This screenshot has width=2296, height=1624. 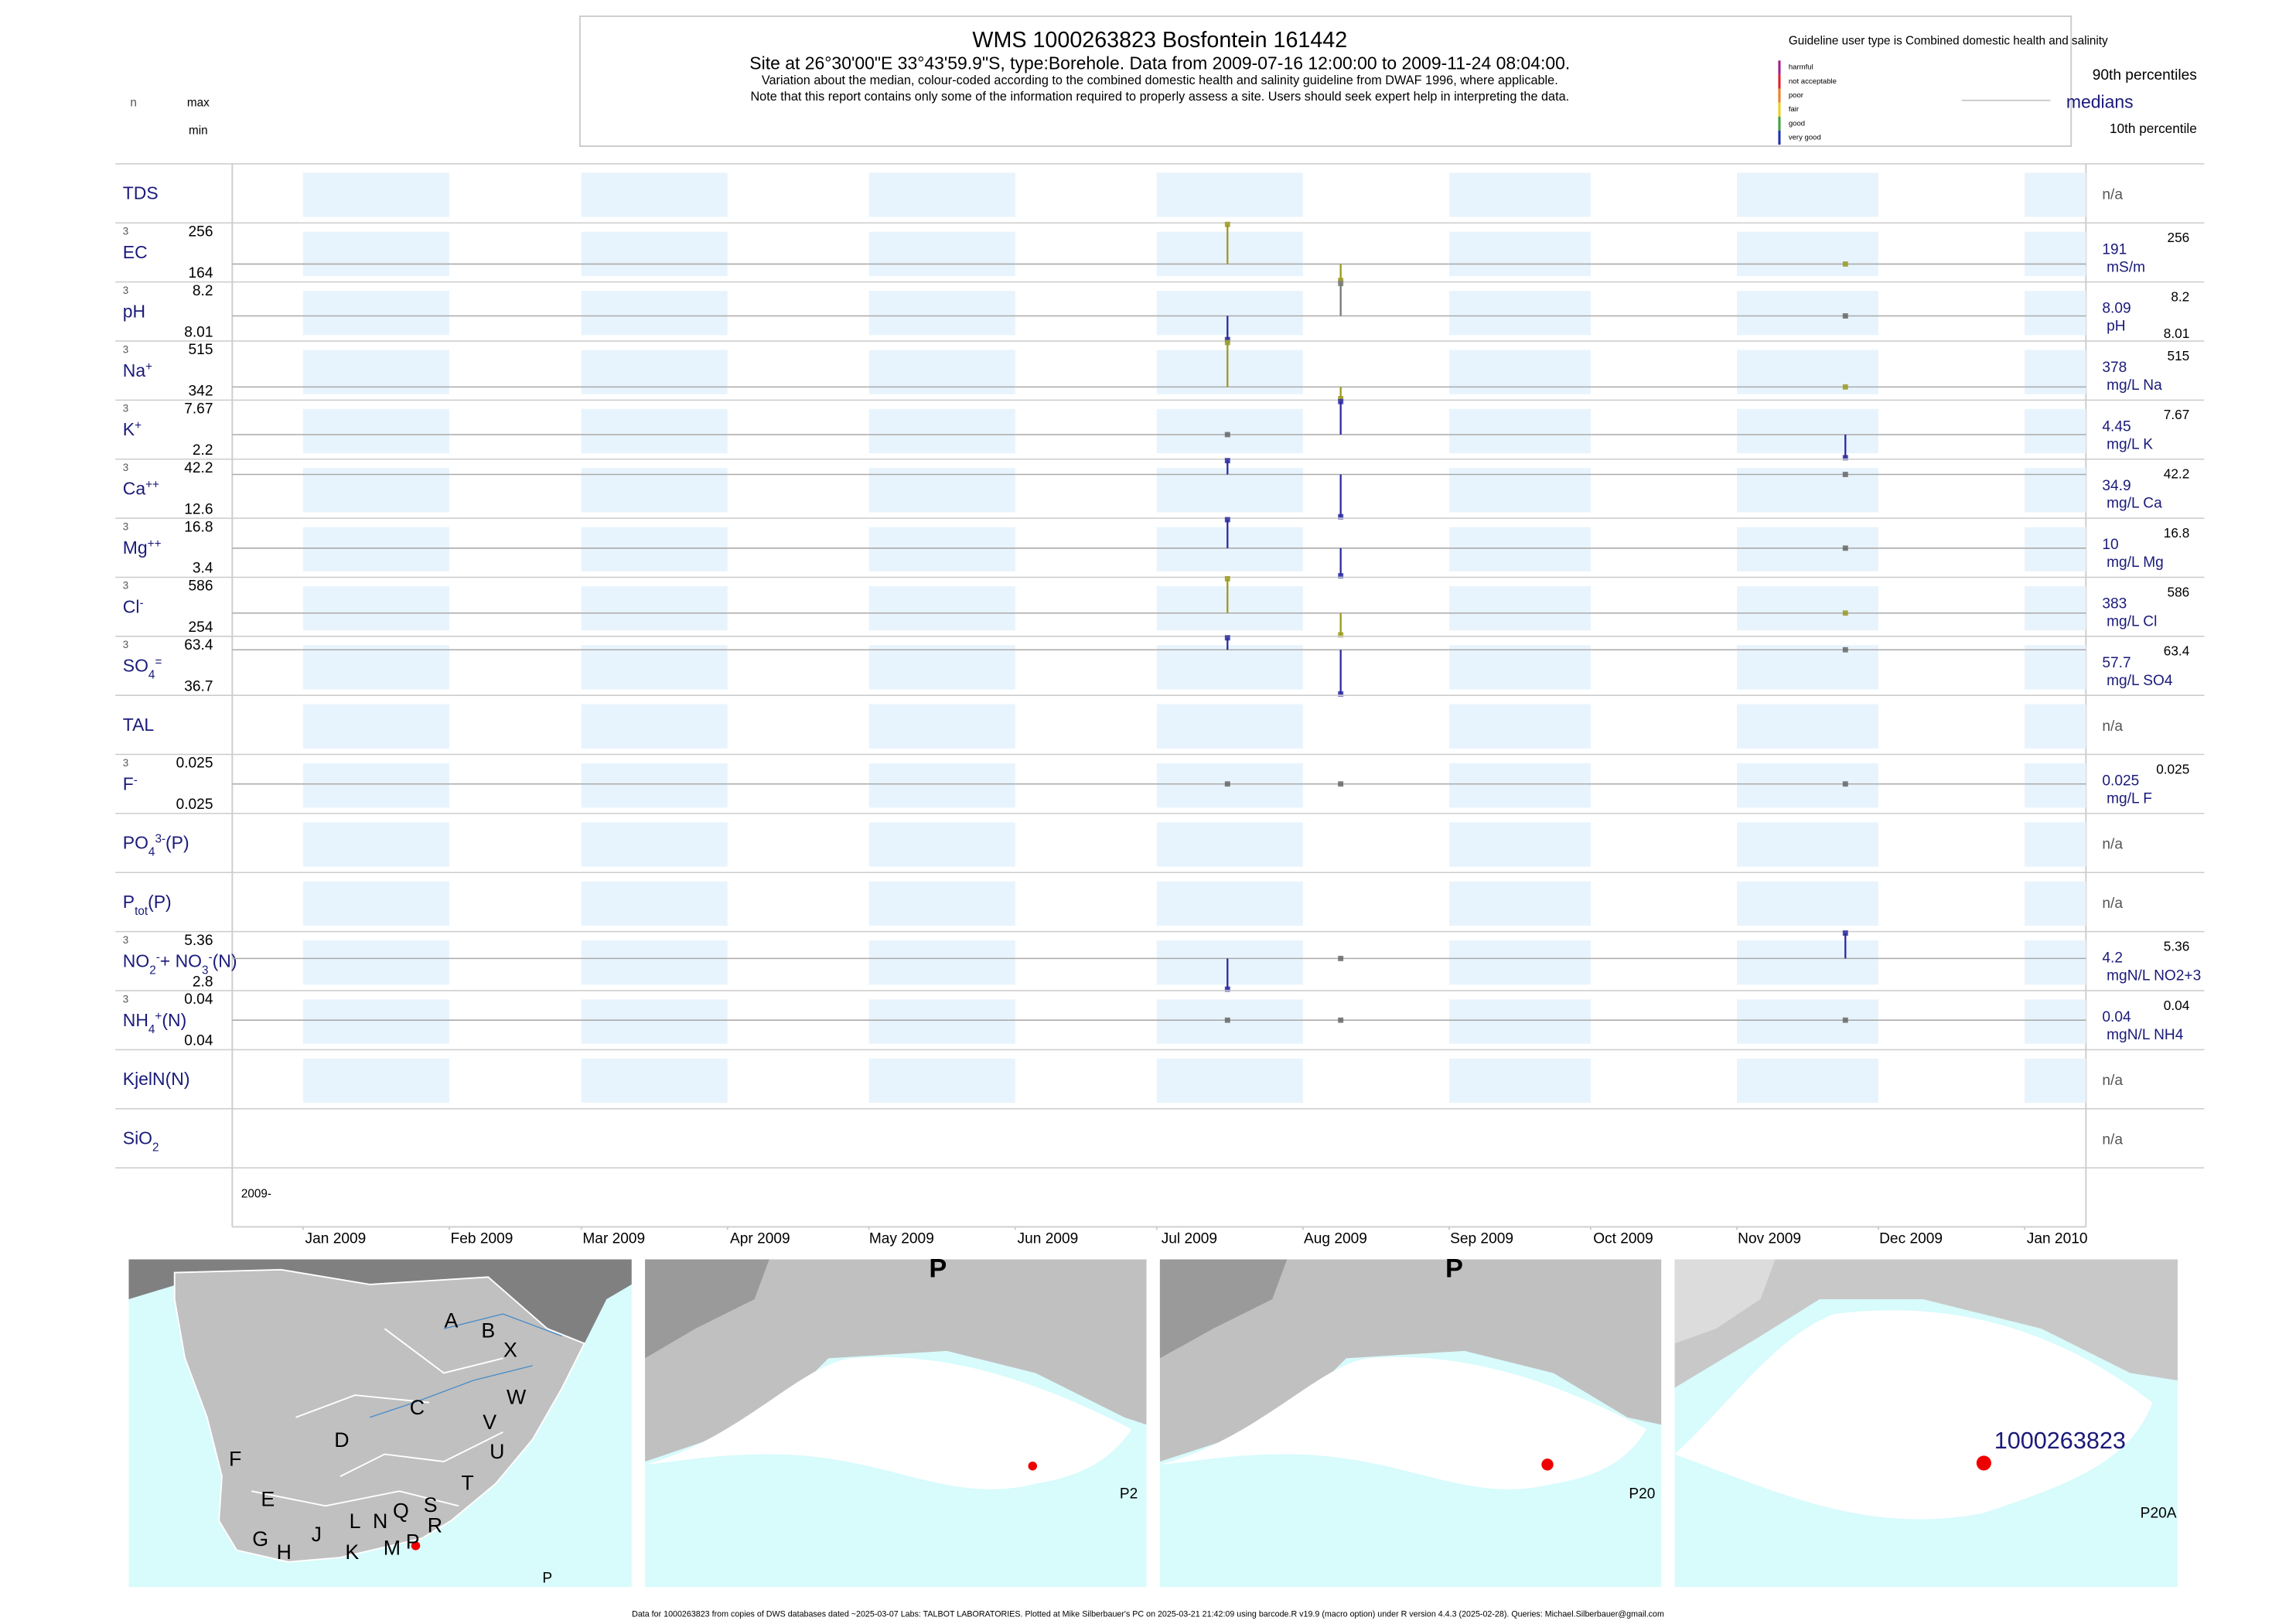 I want to click on right-max: 42.2, so click(x=2176, y=474).